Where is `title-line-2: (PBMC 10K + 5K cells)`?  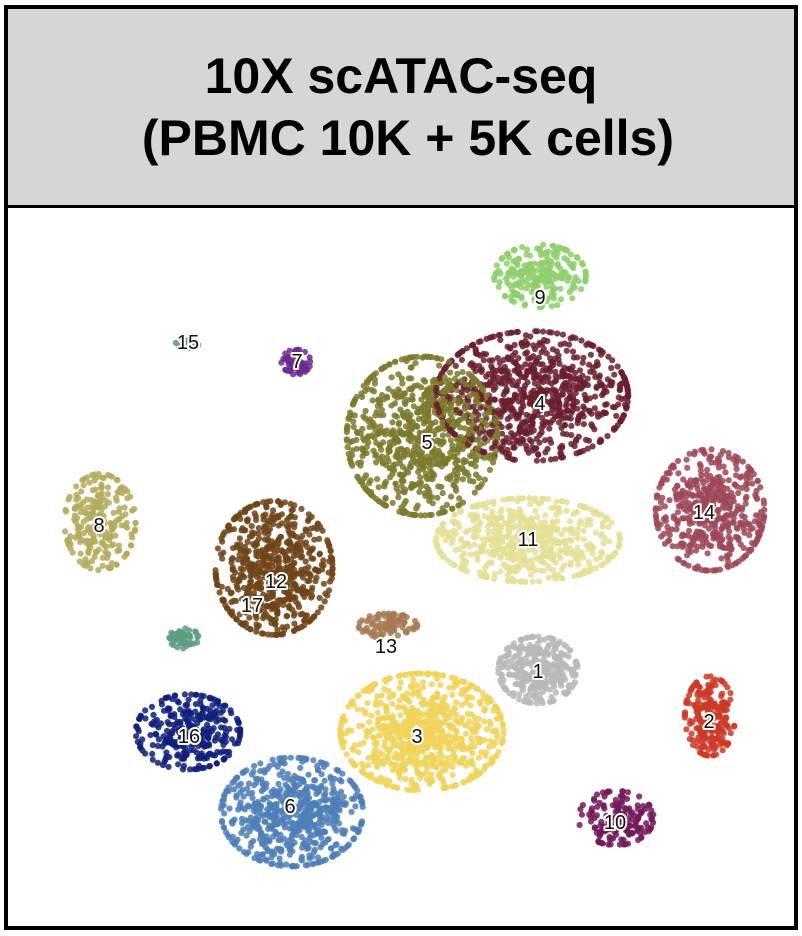 title-line-2: (PBMC 10K + 5K cells) is located at coordinates (401, 138).